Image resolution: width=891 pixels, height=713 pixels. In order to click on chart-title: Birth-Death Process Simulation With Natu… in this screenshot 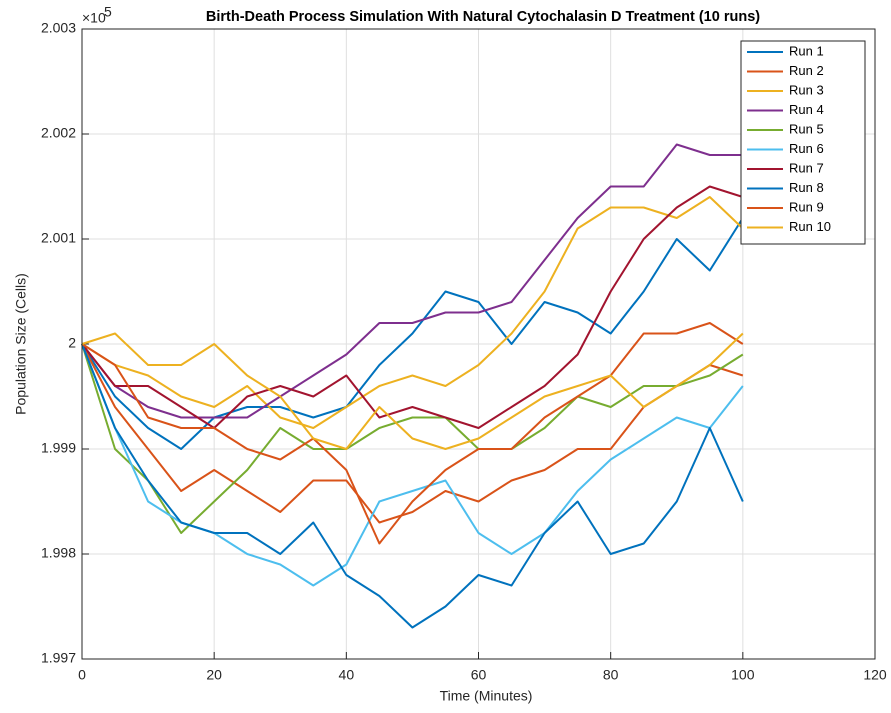, I will do `click(483, 17)`.